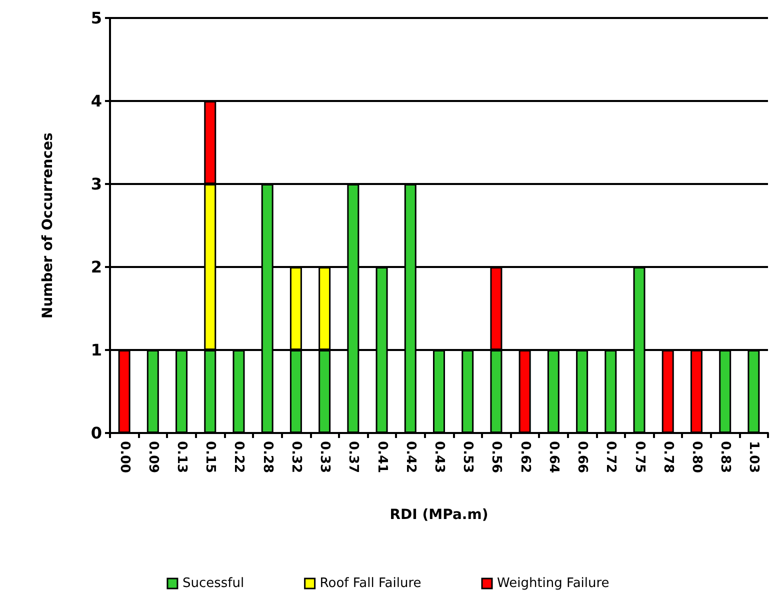 Image resolution: width=776 pixels, height=603 pixels. I want to click on x-tick-label: 0.83, so click(725, 457).